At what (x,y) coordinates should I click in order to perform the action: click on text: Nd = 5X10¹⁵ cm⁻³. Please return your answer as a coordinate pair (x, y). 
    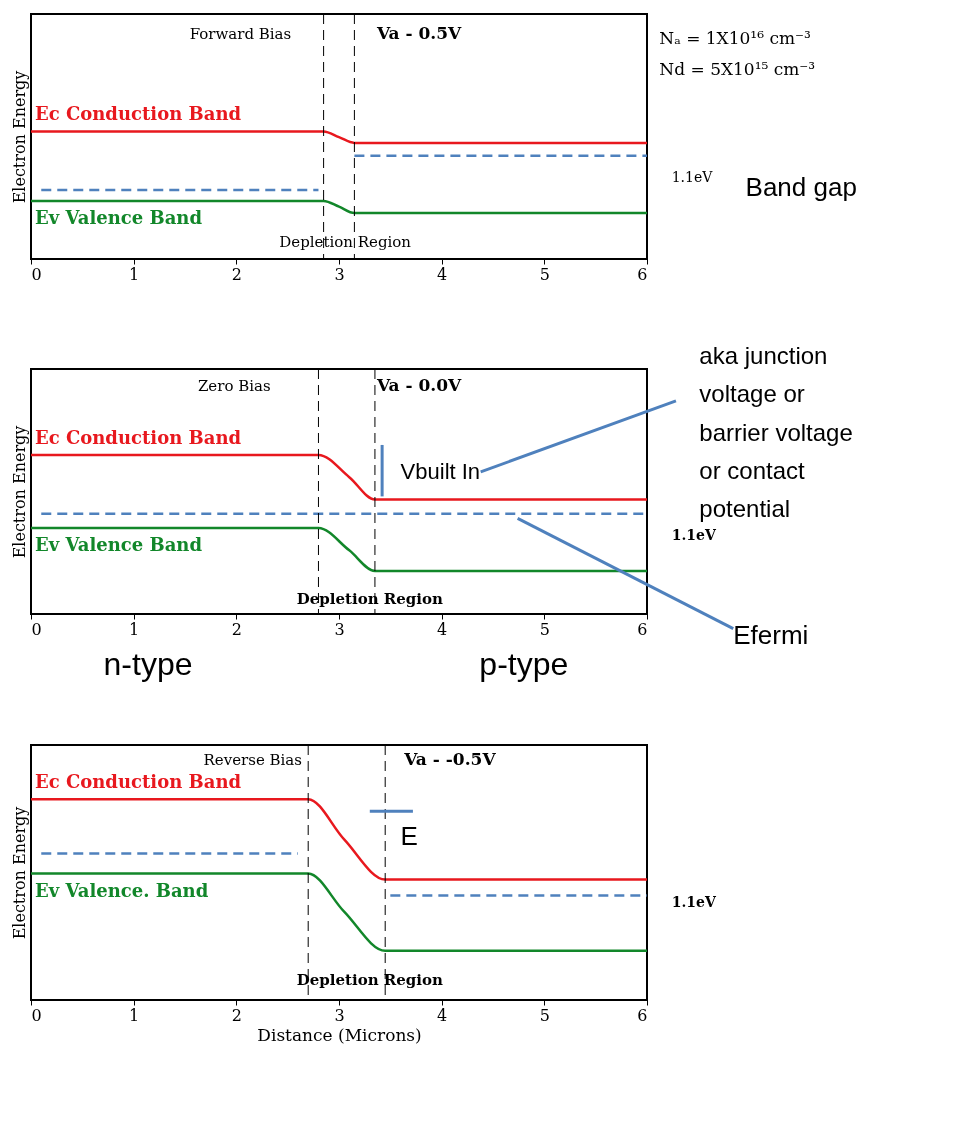
    Looking at the image, I should click on (737, 69).